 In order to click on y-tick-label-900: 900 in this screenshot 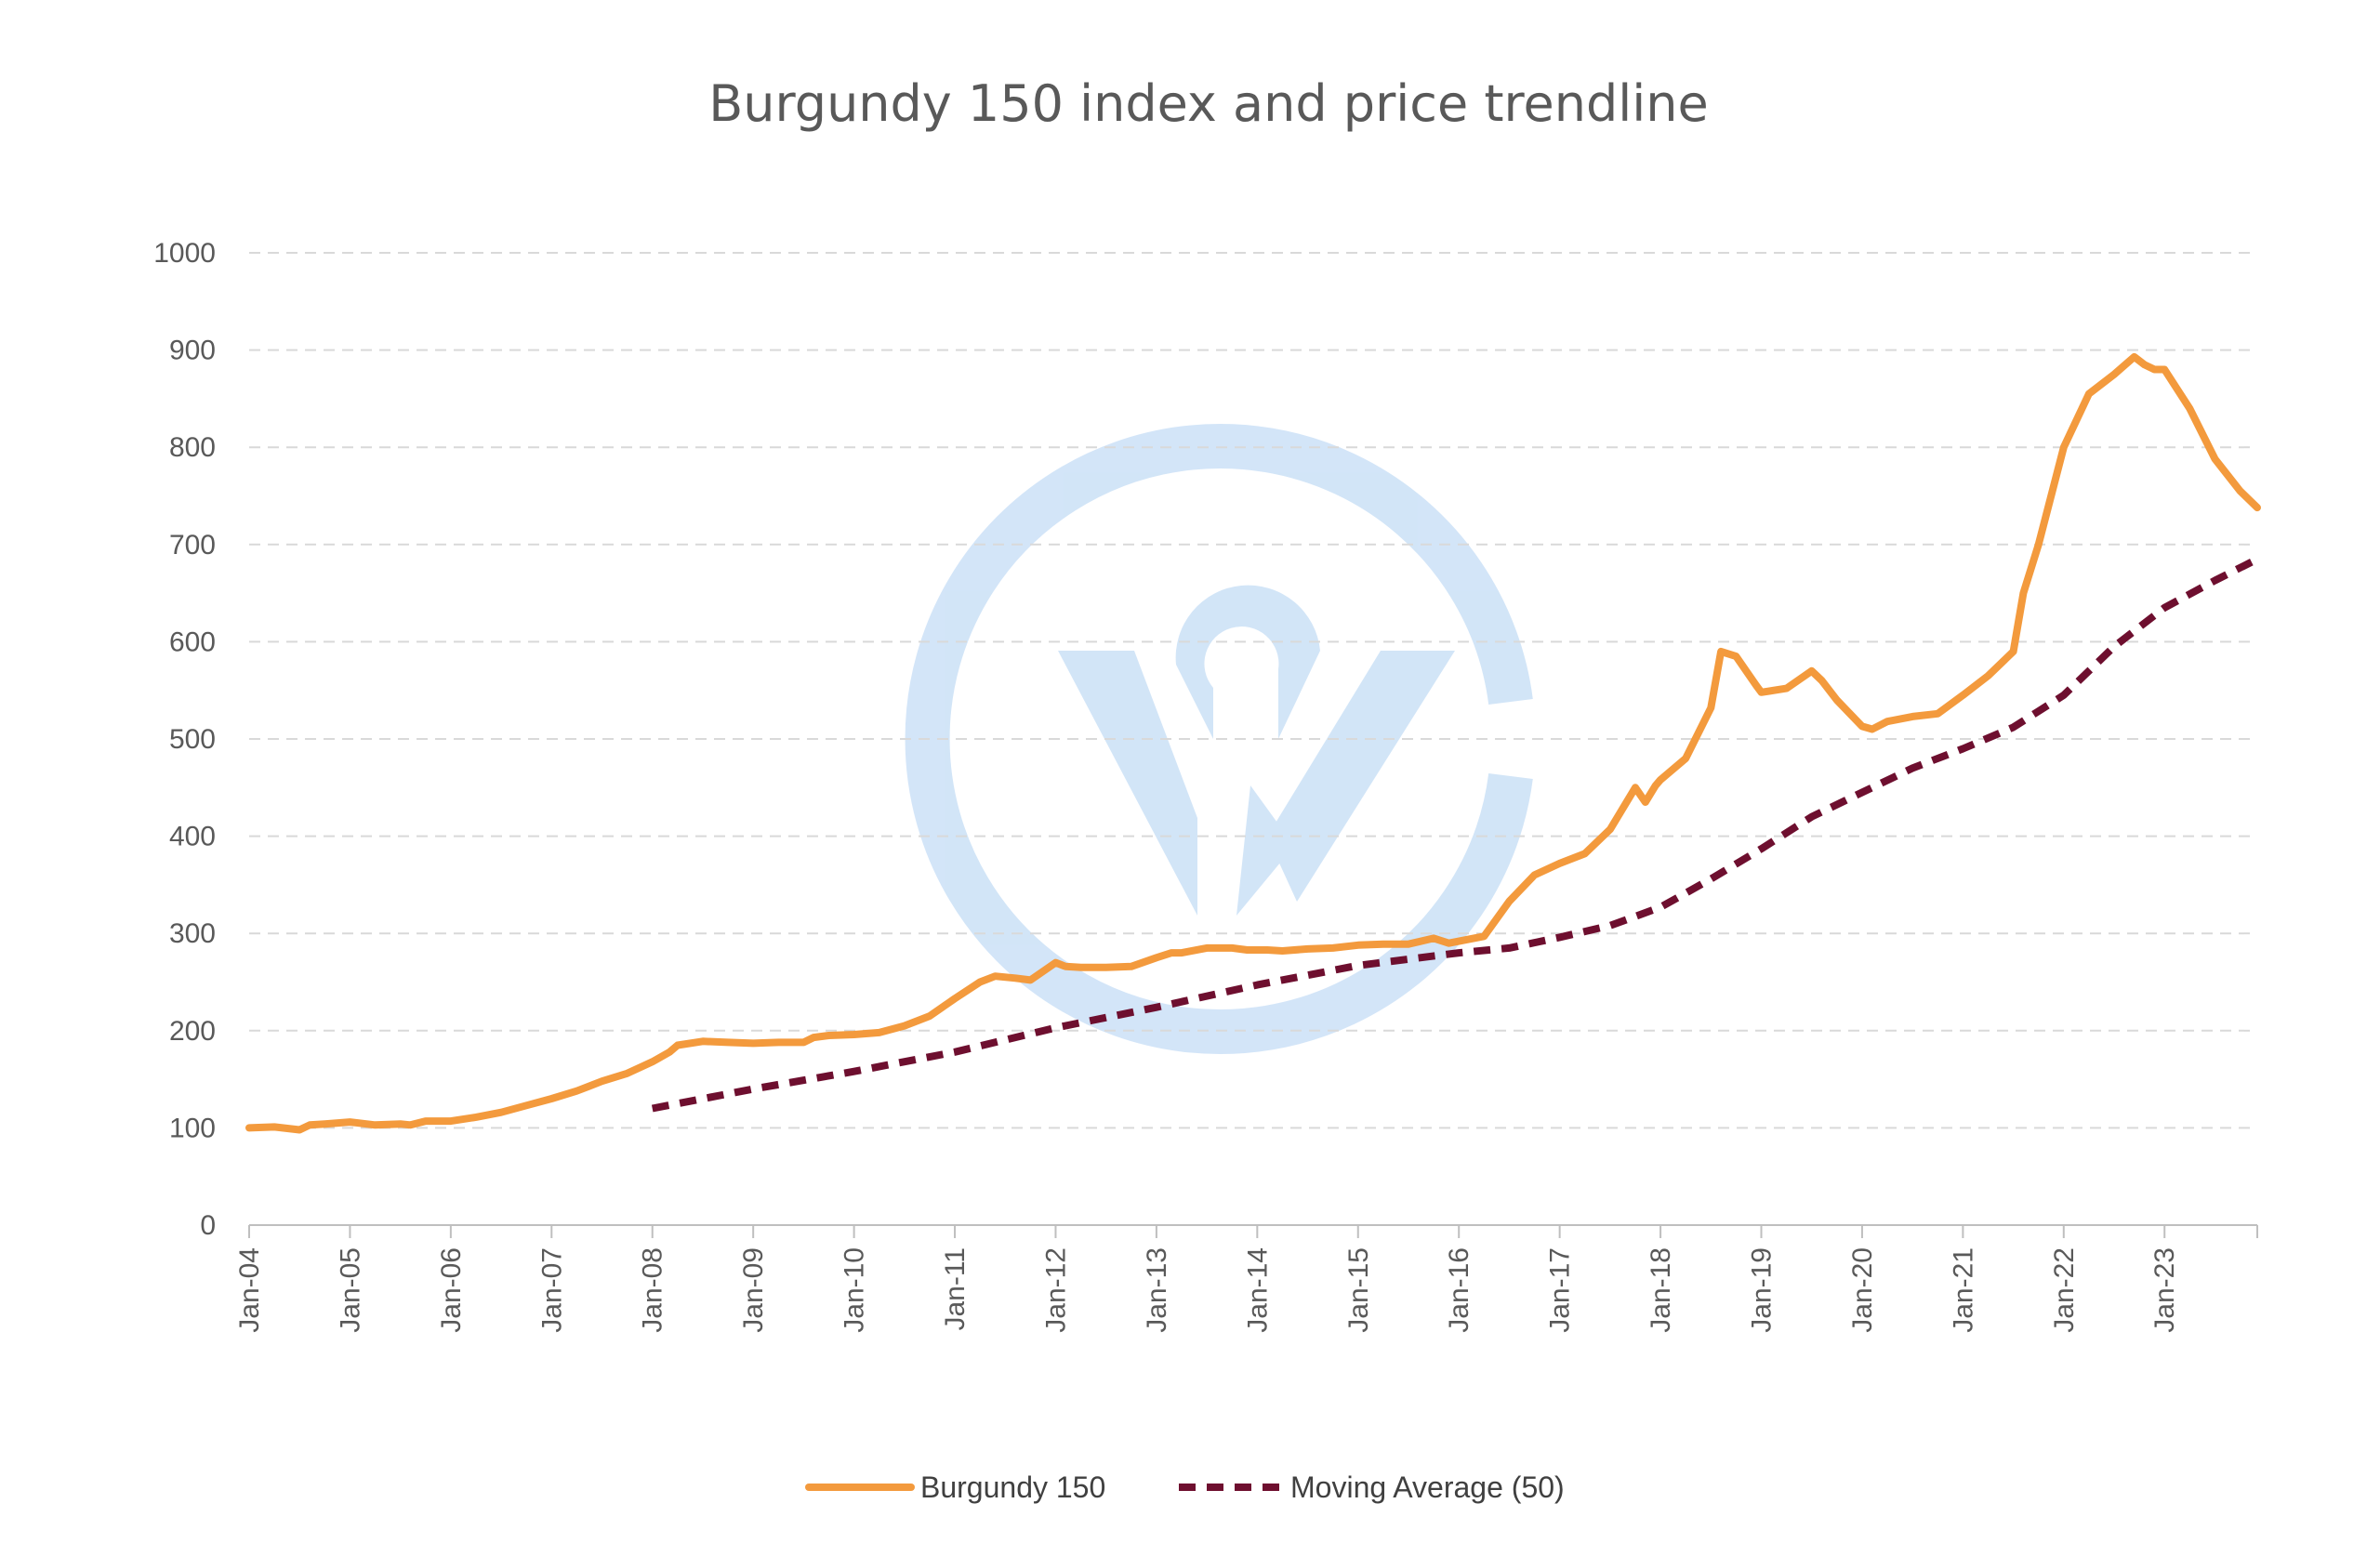, I will do `click(192, 351)`.